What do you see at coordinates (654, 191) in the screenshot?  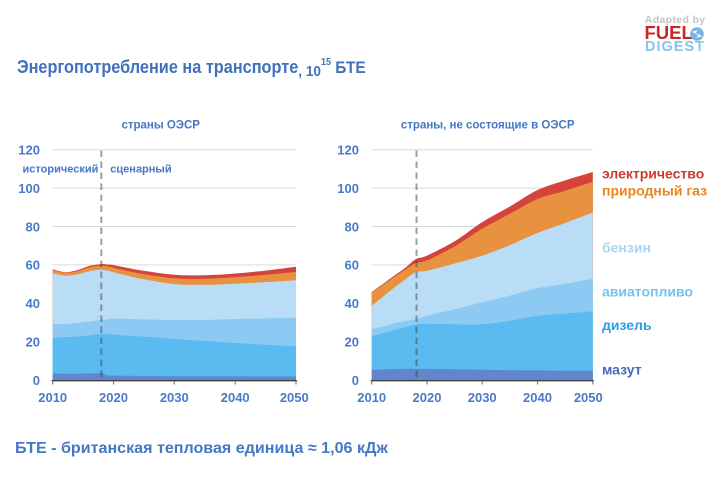 I see `svg-text: природный газ` at bounding box center [654, 191].